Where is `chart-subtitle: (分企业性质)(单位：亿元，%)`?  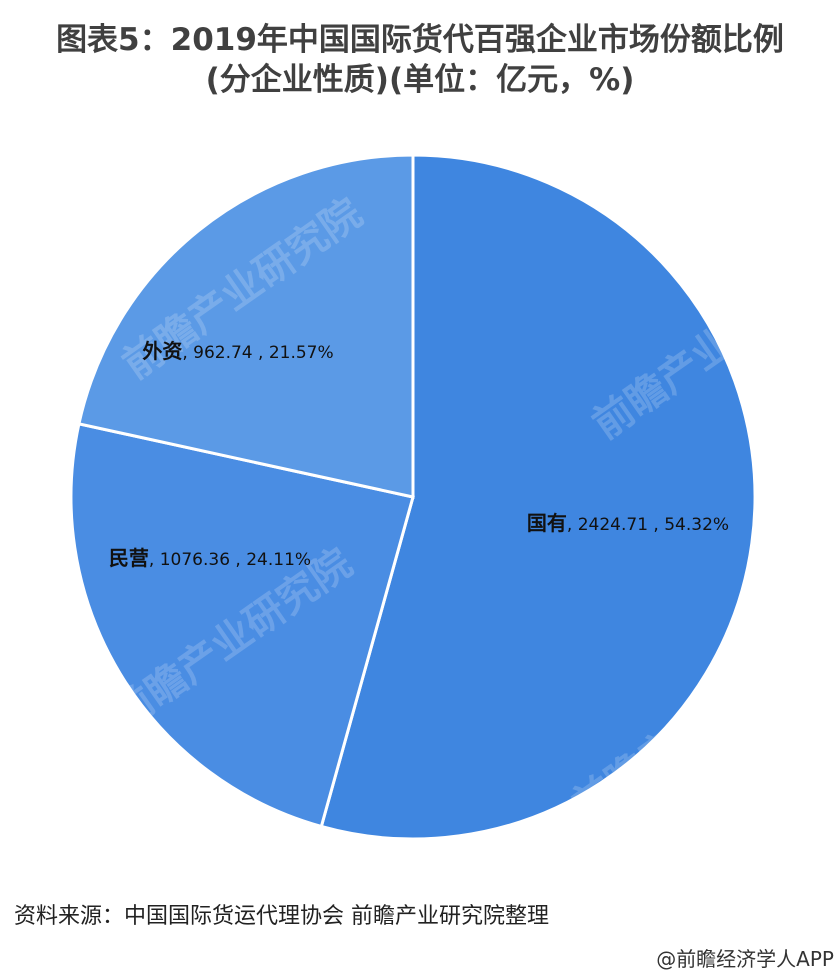
chart-subtitle: (分企业性质)(单位：亿元，%) is located at coordinates (420, 80).